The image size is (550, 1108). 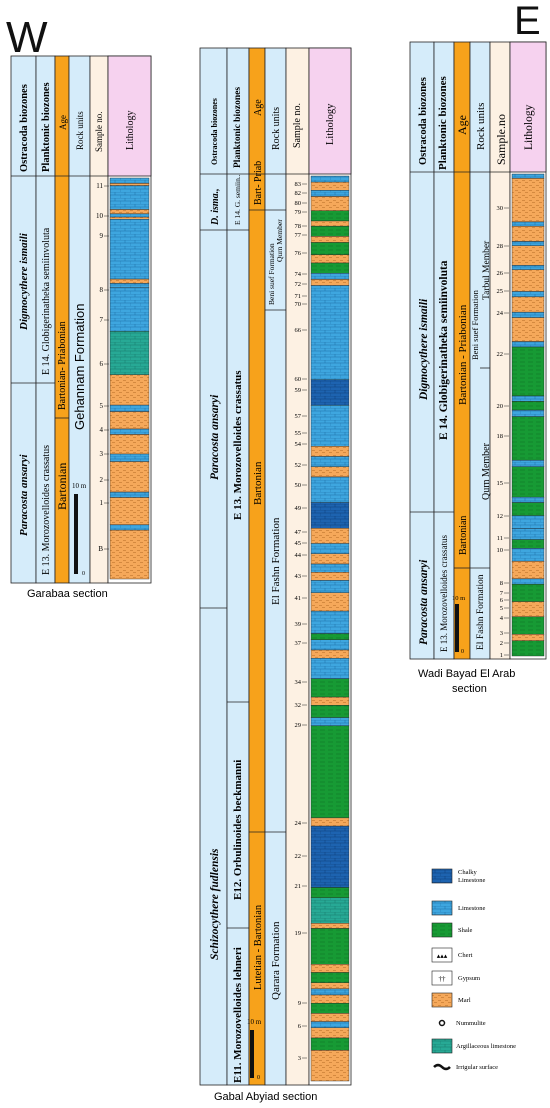 I want to click on bayad-rock-2: Tarbul Member, so click(x=487, y=270).